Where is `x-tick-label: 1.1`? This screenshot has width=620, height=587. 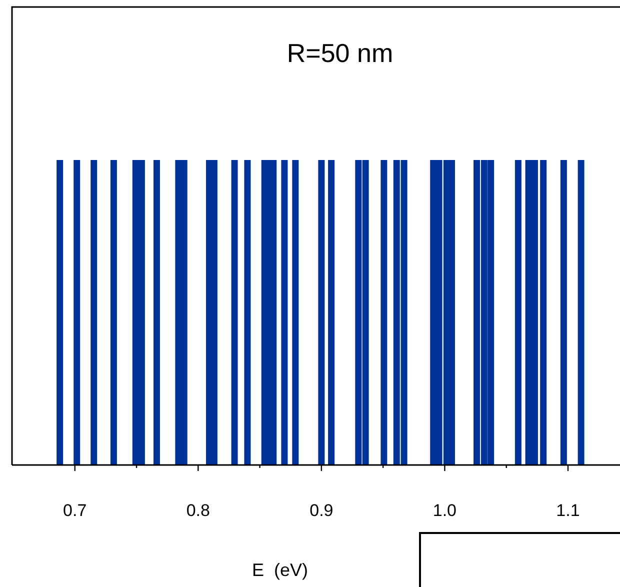 x-tick-label: 1.1 is located at coordinates (568, 510).